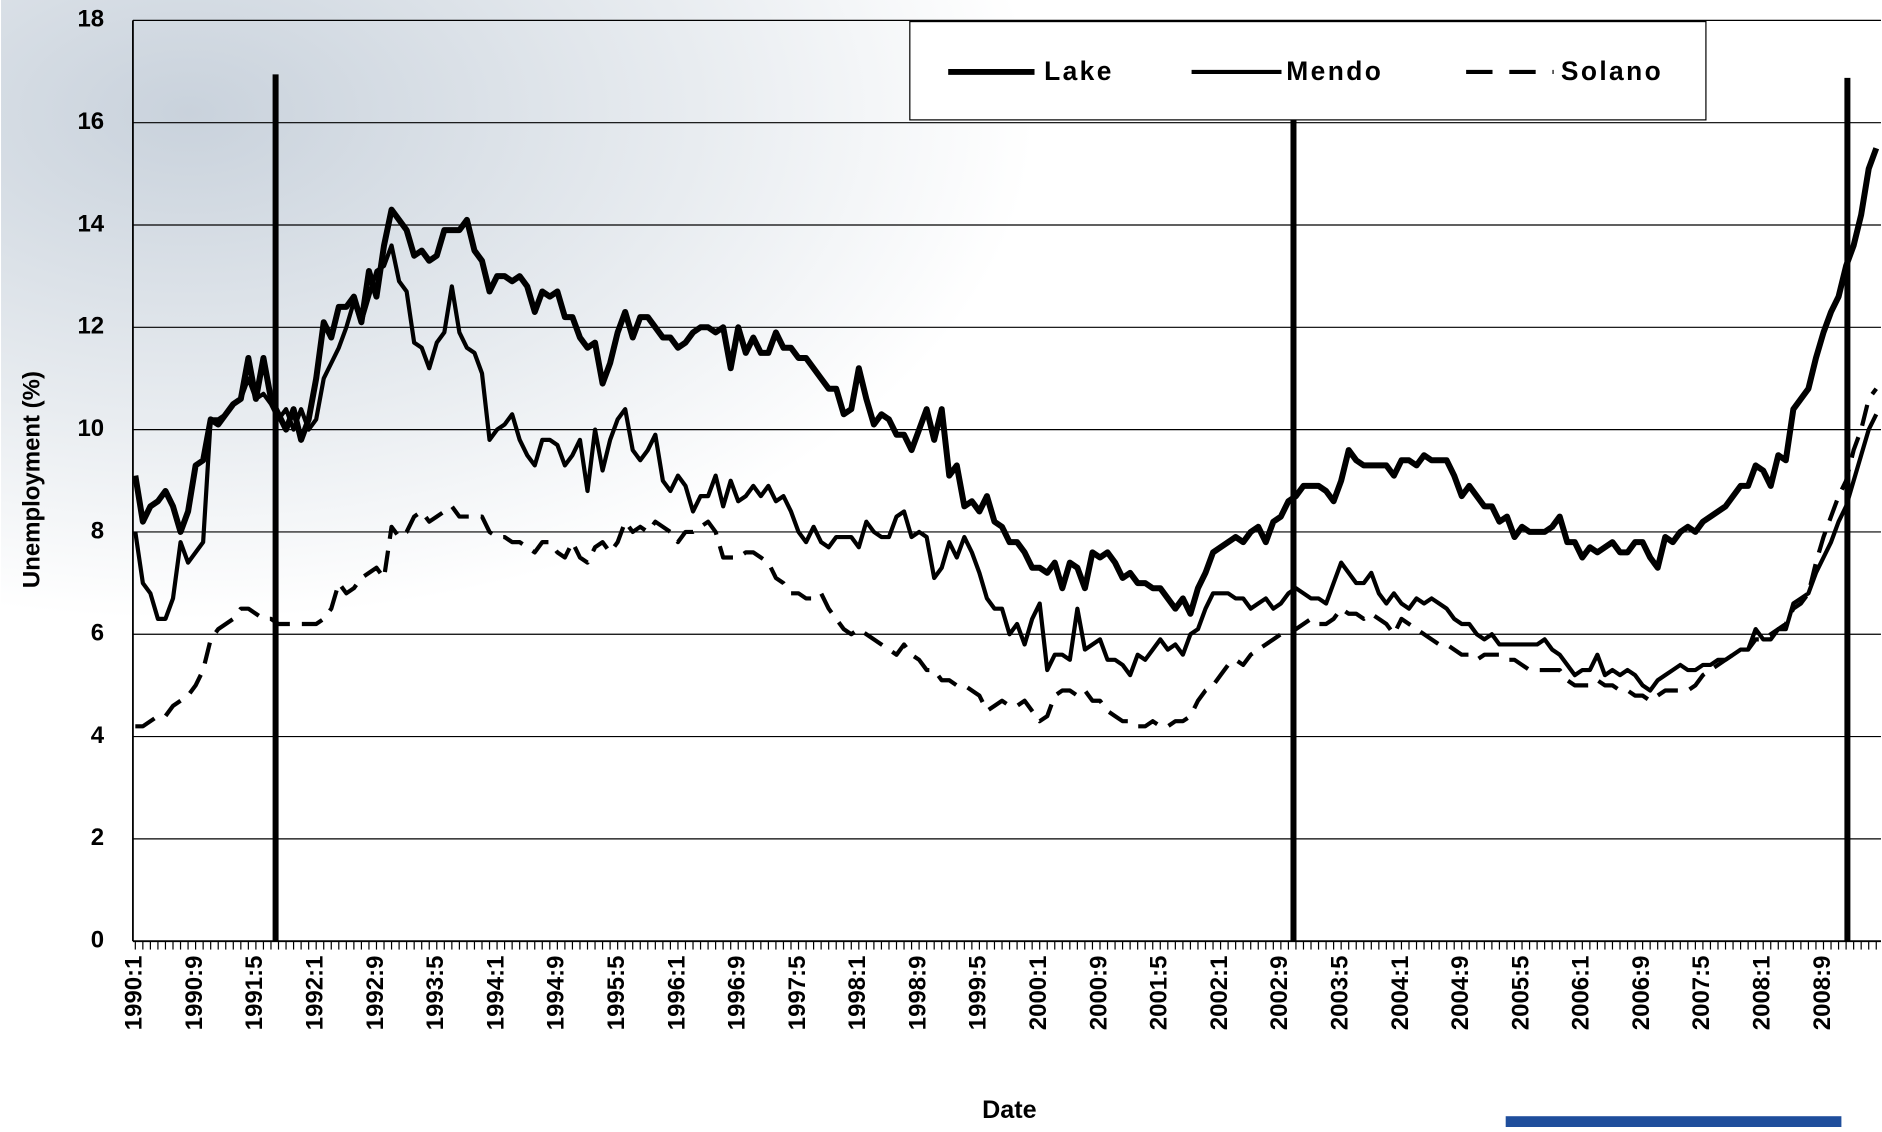 This screenshot has width=1882, height=1132. Describe the element at coordinates (90, 121) in the screenshot. I see `y-tick-label: 16` at that location.